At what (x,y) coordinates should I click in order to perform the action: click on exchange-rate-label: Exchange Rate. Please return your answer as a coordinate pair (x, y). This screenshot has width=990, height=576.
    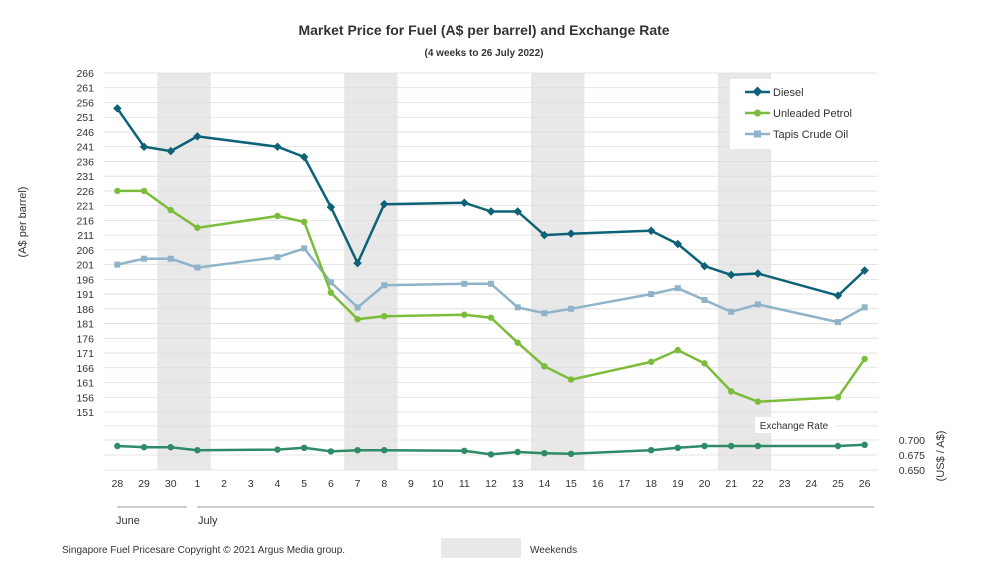
    Looking at the image, I should click on (794, 426).